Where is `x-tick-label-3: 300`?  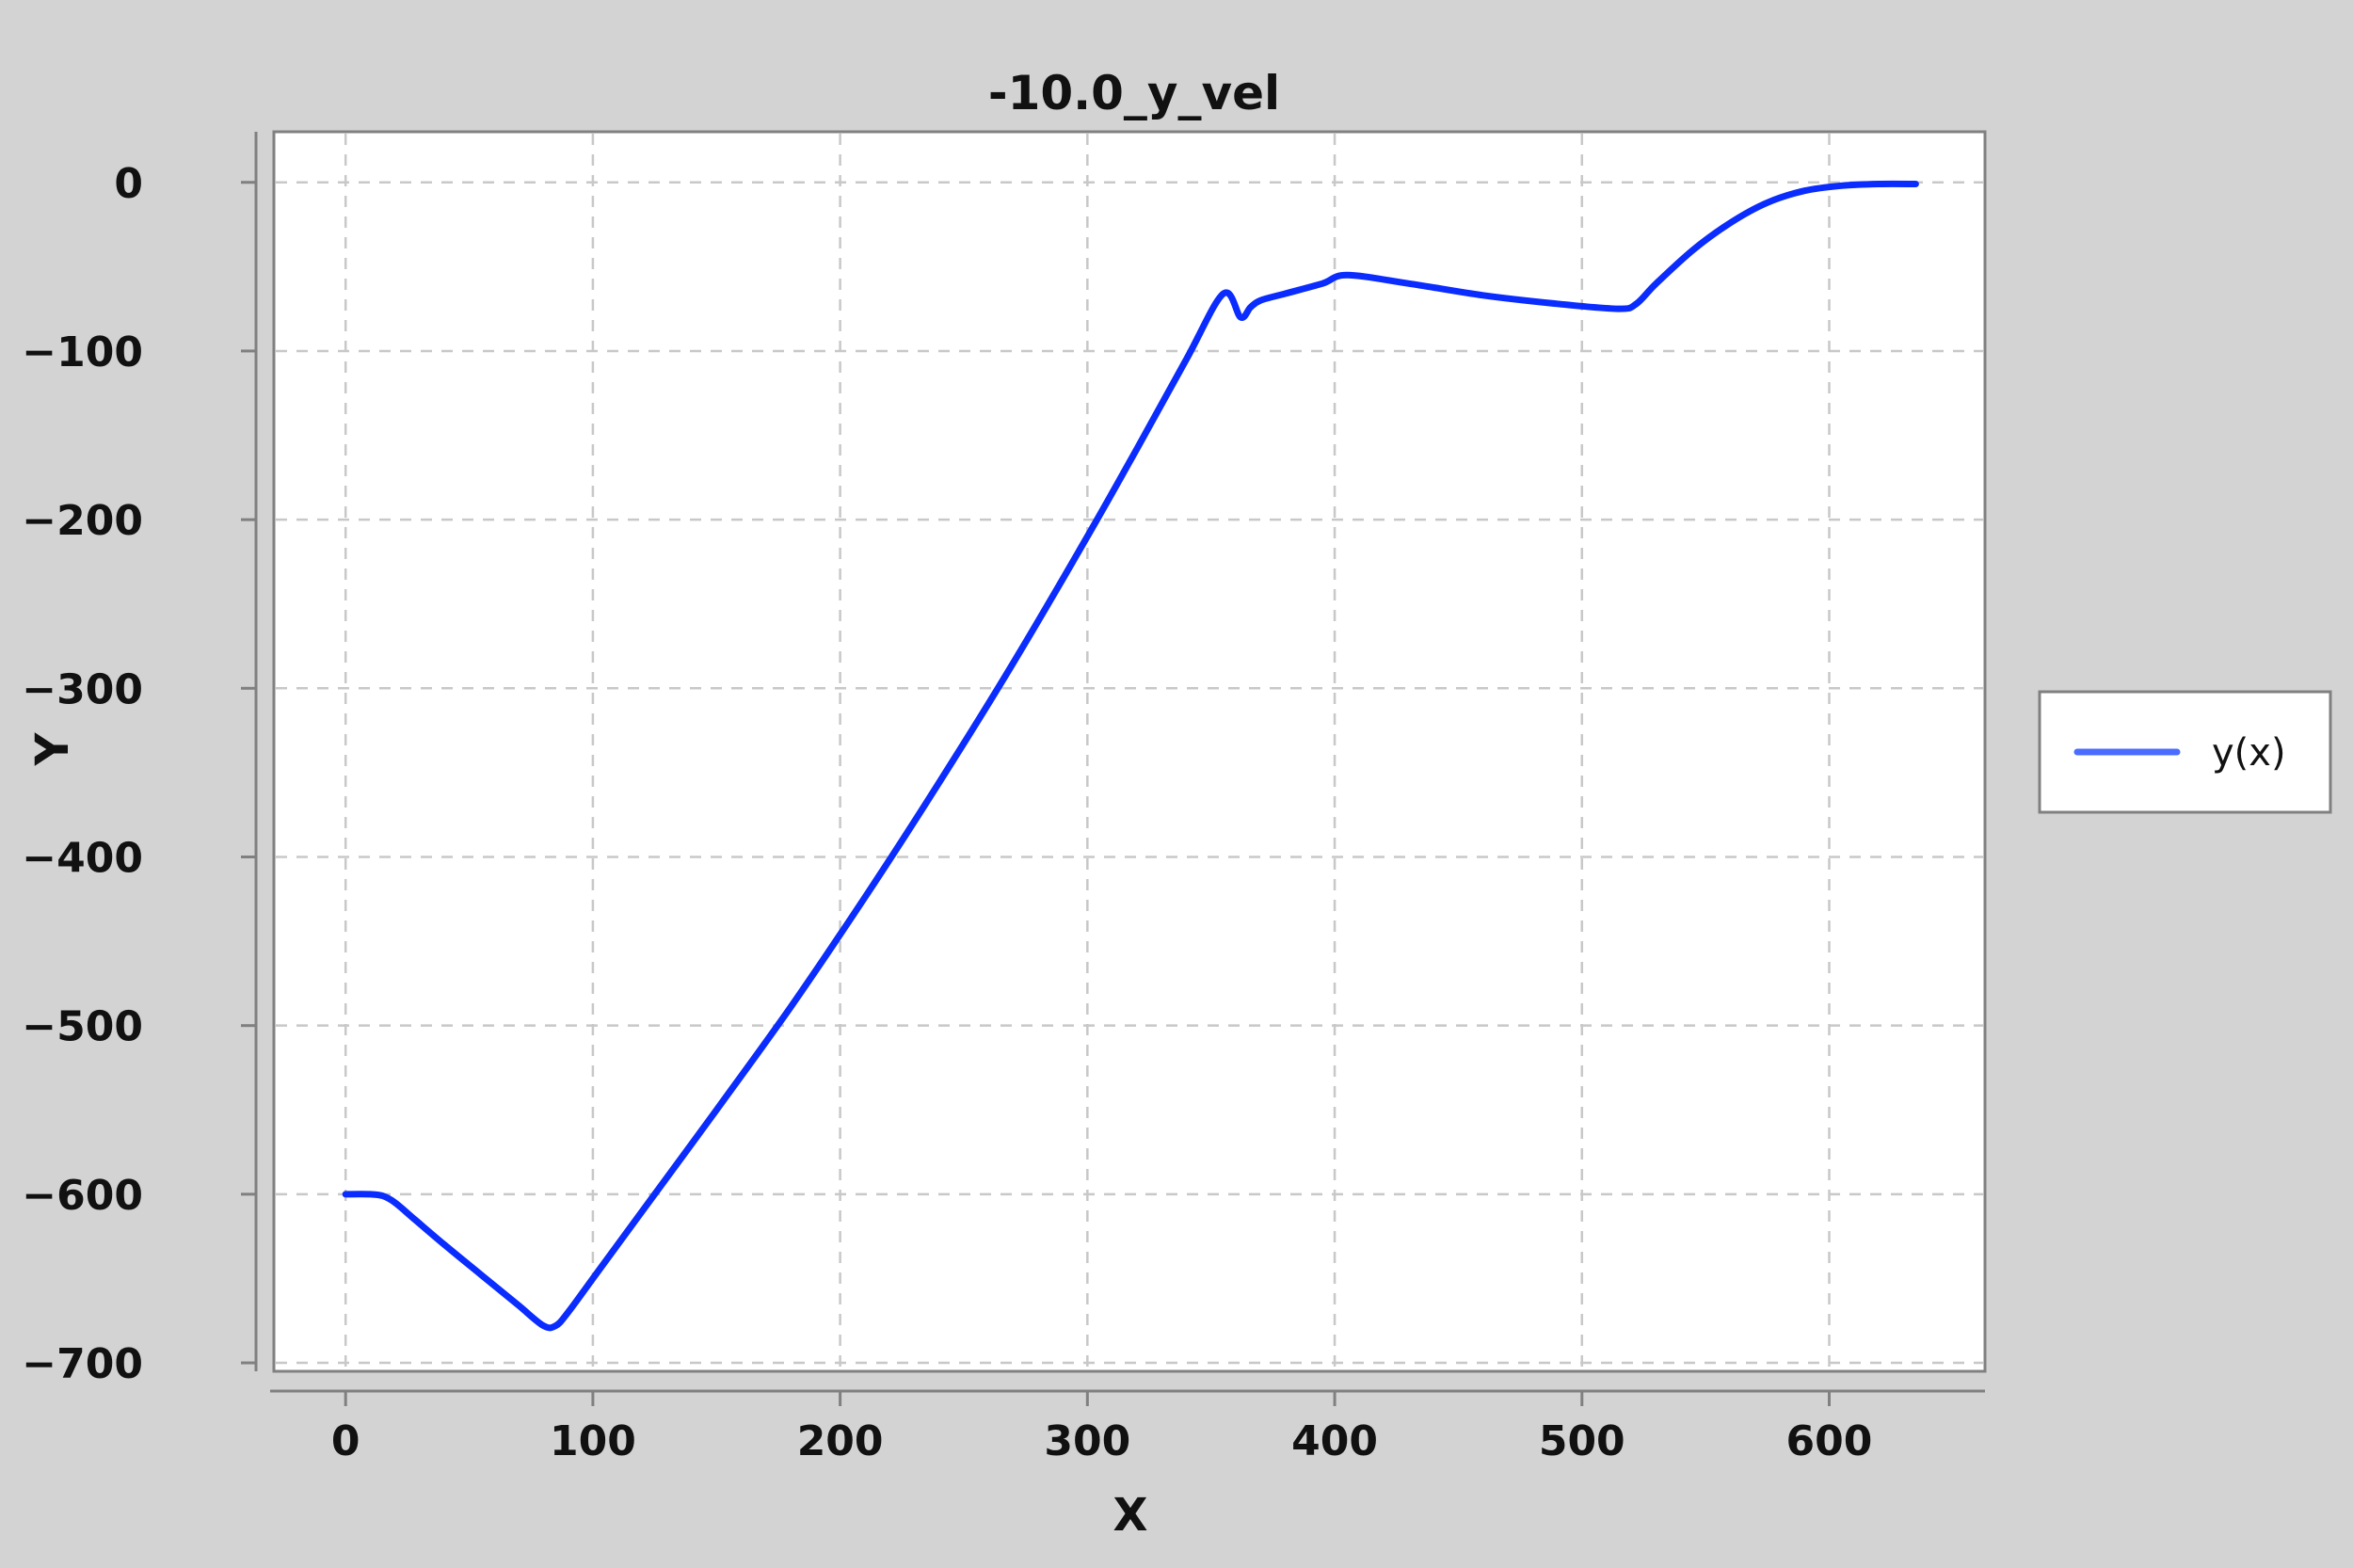 x-tick-label-3: 300 is located at coordinates (1087, 1441).